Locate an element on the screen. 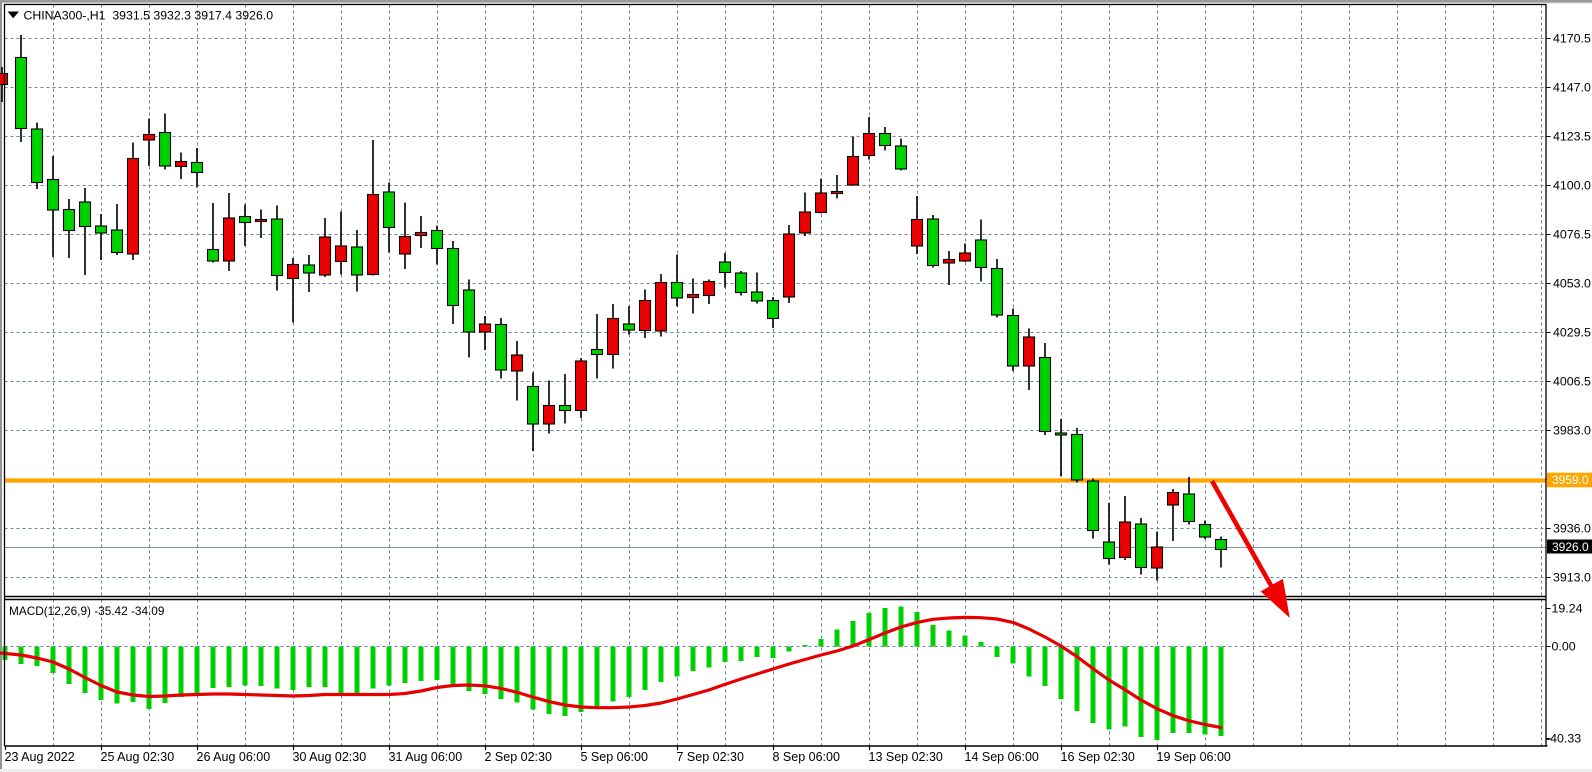 This screenshot has height=772, width=1592. svg-text: 3936.0 is located at coordinates (1572, 529).